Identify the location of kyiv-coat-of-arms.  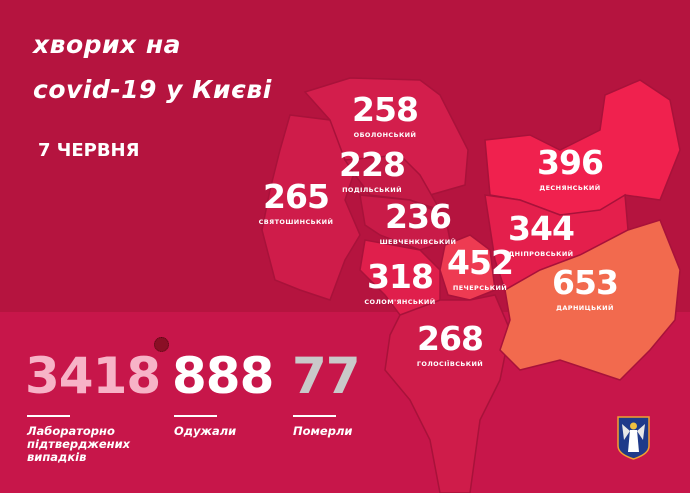
(633, 438).